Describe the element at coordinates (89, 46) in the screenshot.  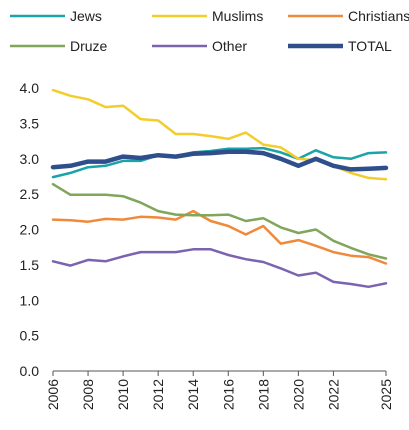
I see `legend-label-druze: Druze` at that location.